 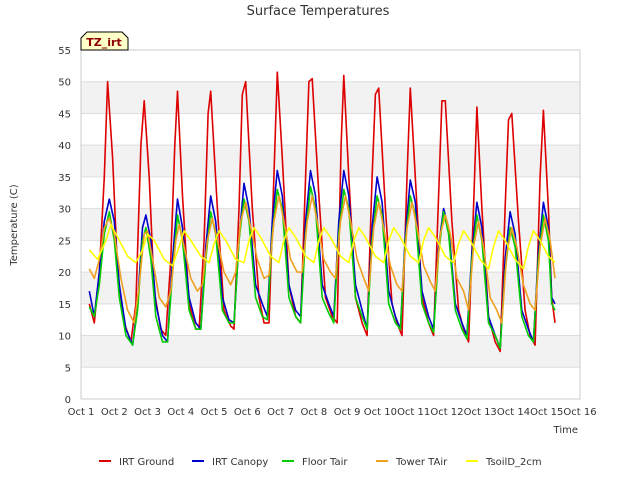 I want to click on badge-box, so click(x=104, y=41).